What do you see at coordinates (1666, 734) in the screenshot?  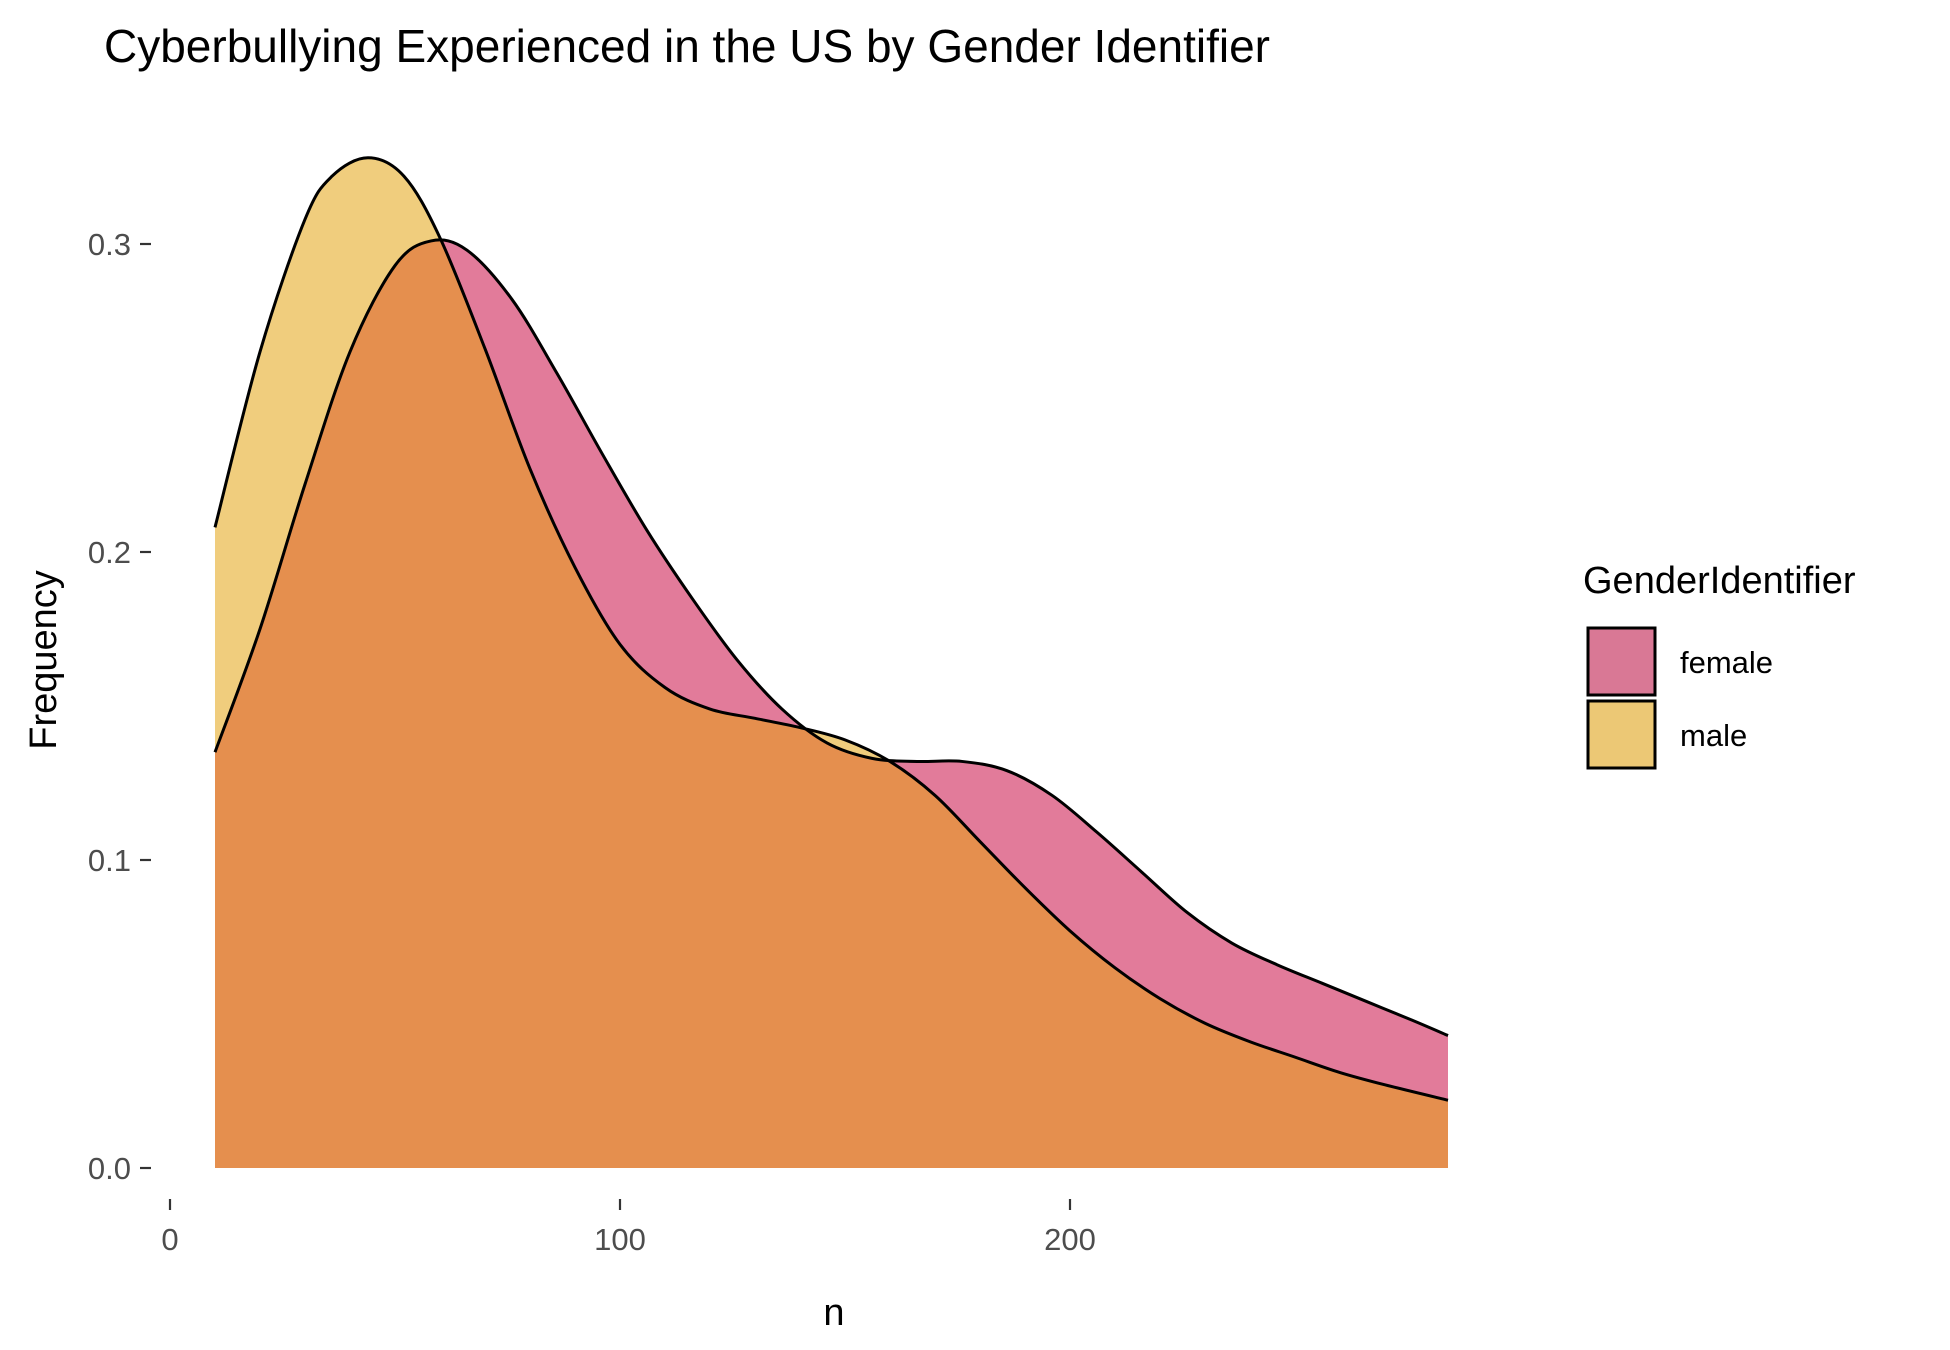 I see `legend-item-male: male` at bounding box center [1666, 734].